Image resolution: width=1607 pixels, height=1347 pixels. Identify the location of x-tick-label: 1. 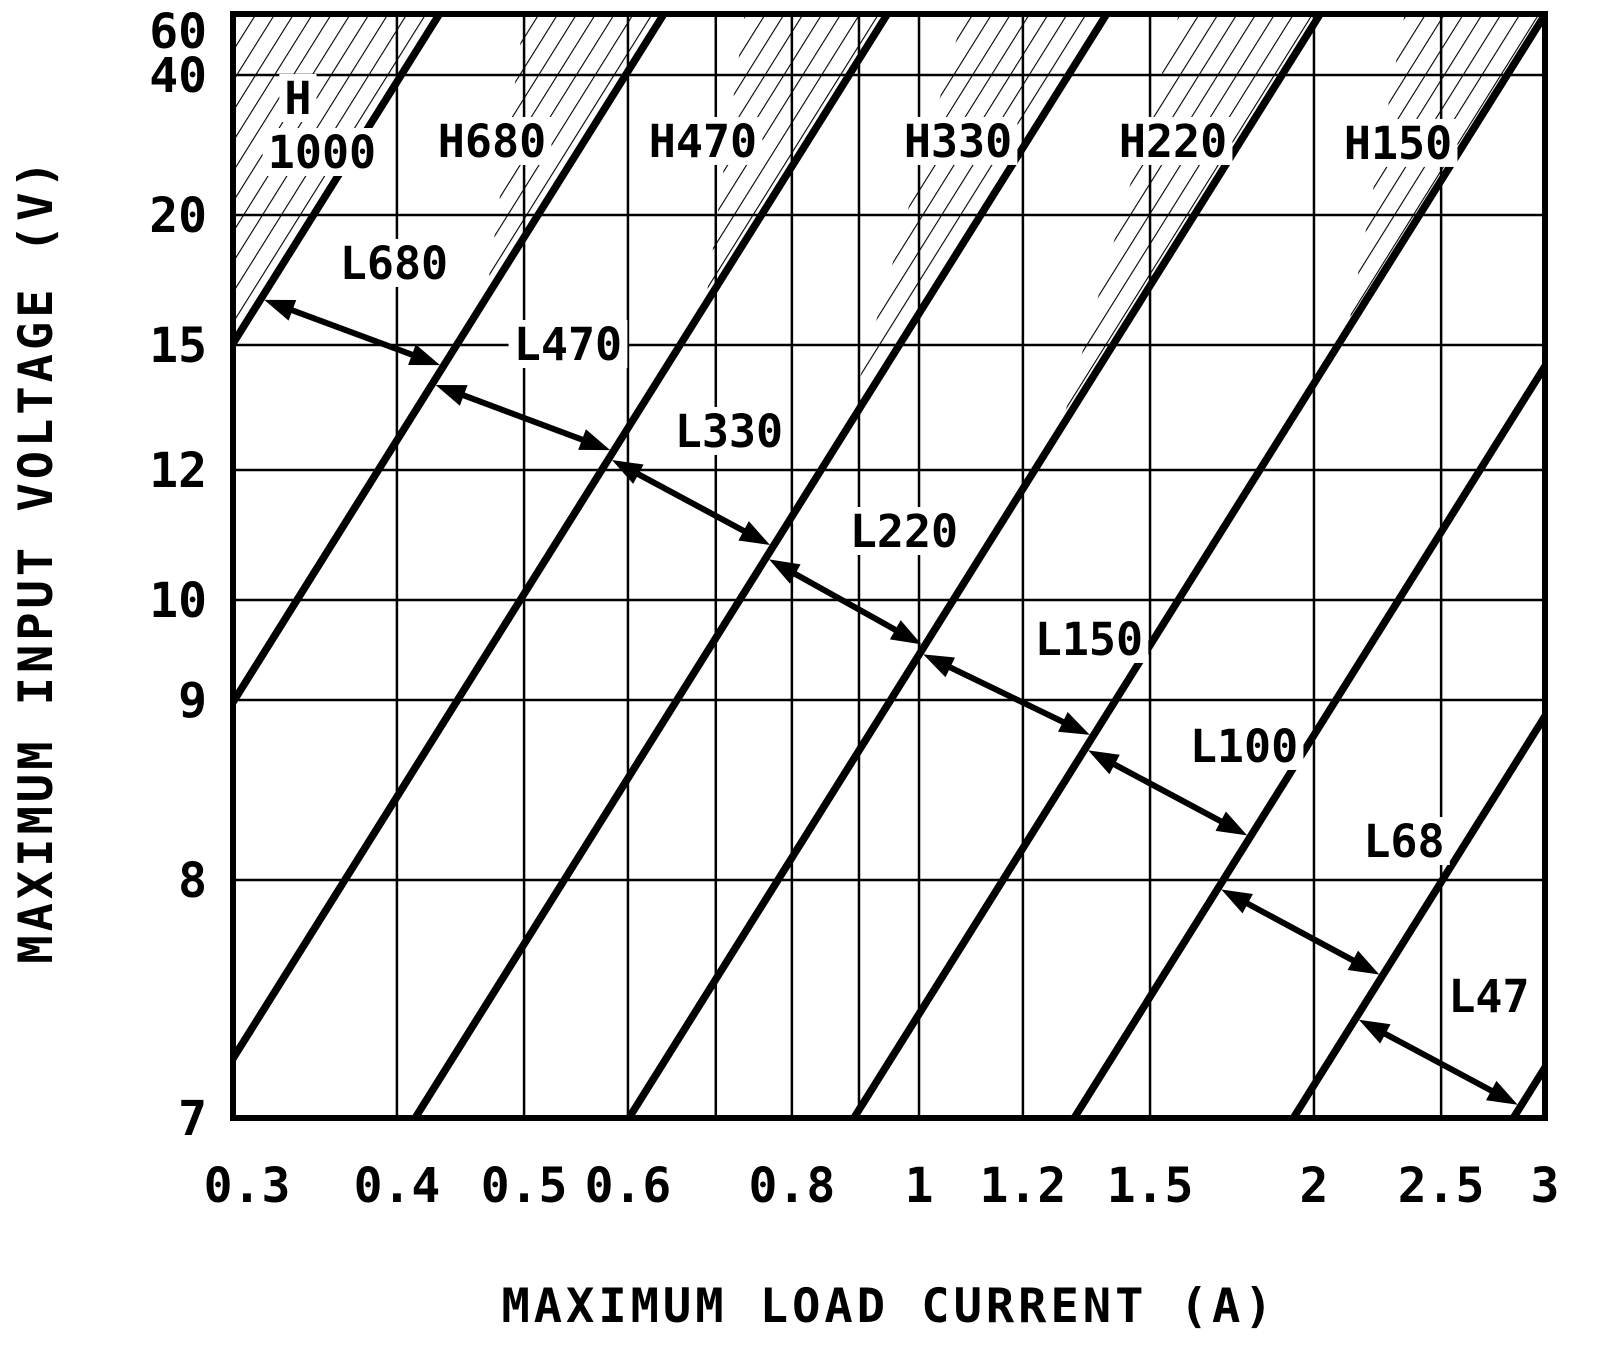
(919, 1186).